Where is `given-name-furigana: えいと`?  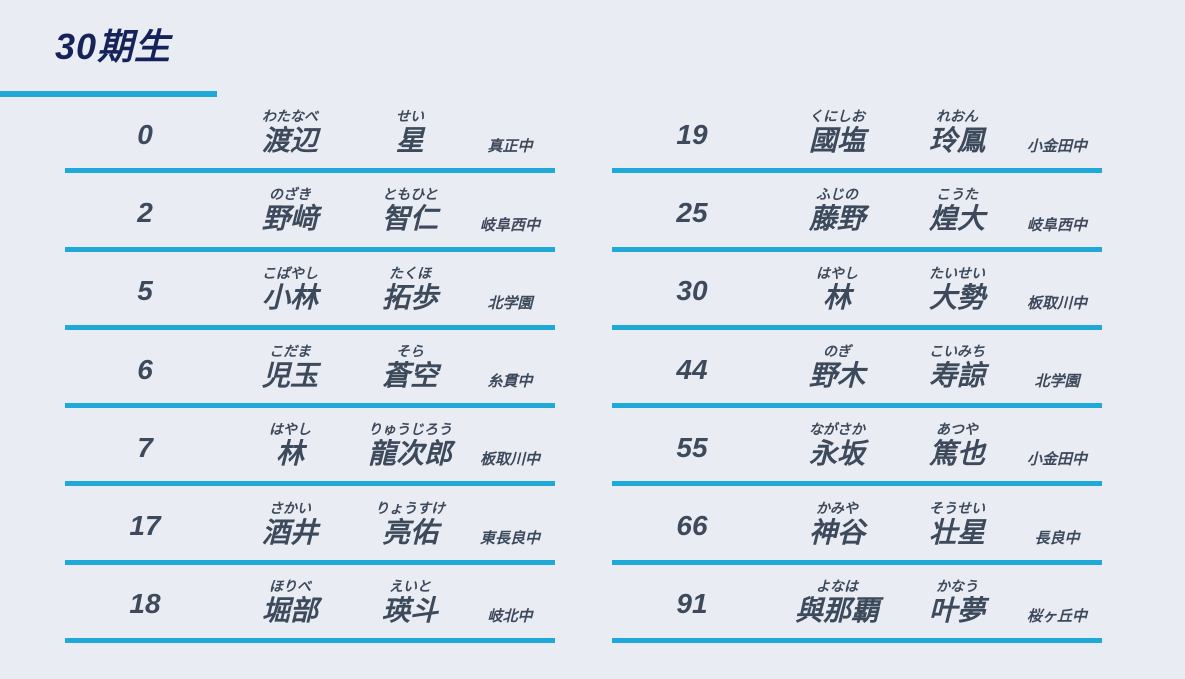 given-name-furigana: えいと is located at coordinates (410, 585).